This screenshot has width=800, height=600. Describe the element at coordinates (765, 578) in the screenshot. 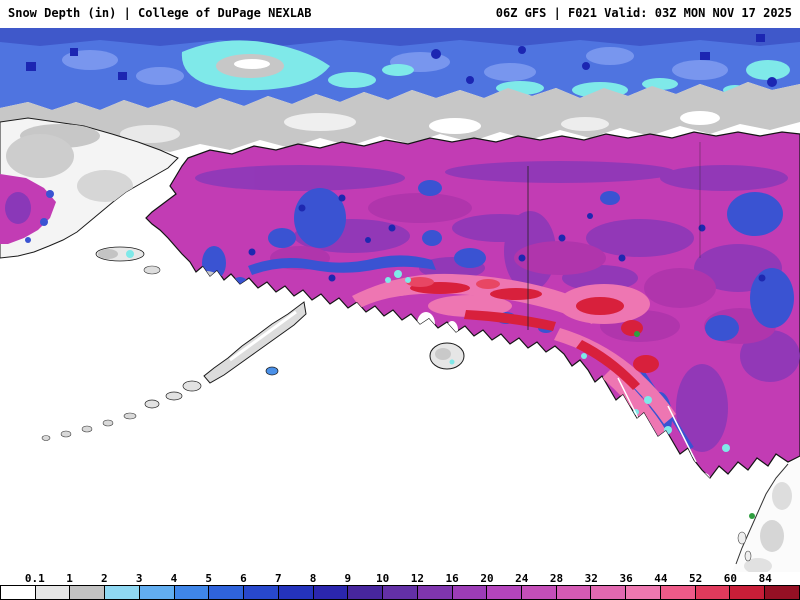

I see `colorbar-label: 84` at that location.